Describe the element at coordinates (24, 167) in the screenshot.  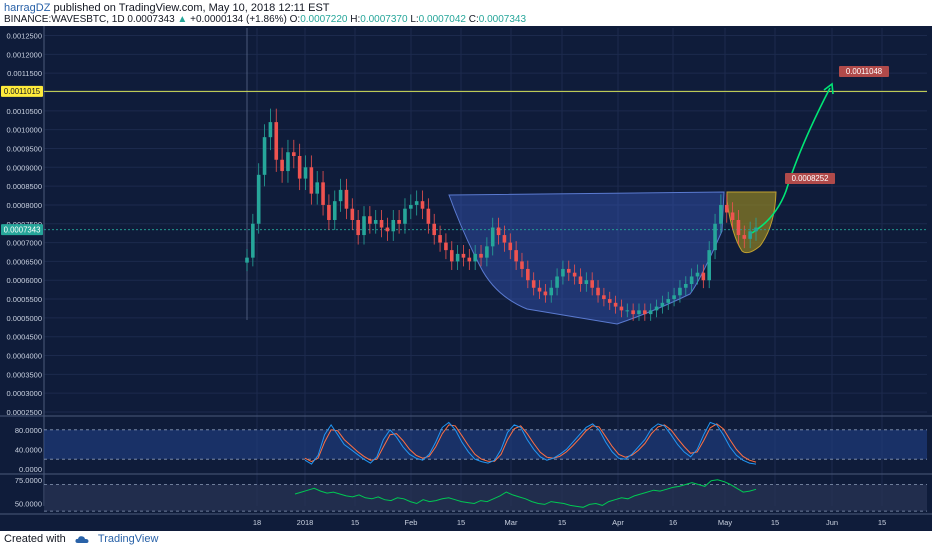
I see `price-tick-label: 0.0009000` at that location.